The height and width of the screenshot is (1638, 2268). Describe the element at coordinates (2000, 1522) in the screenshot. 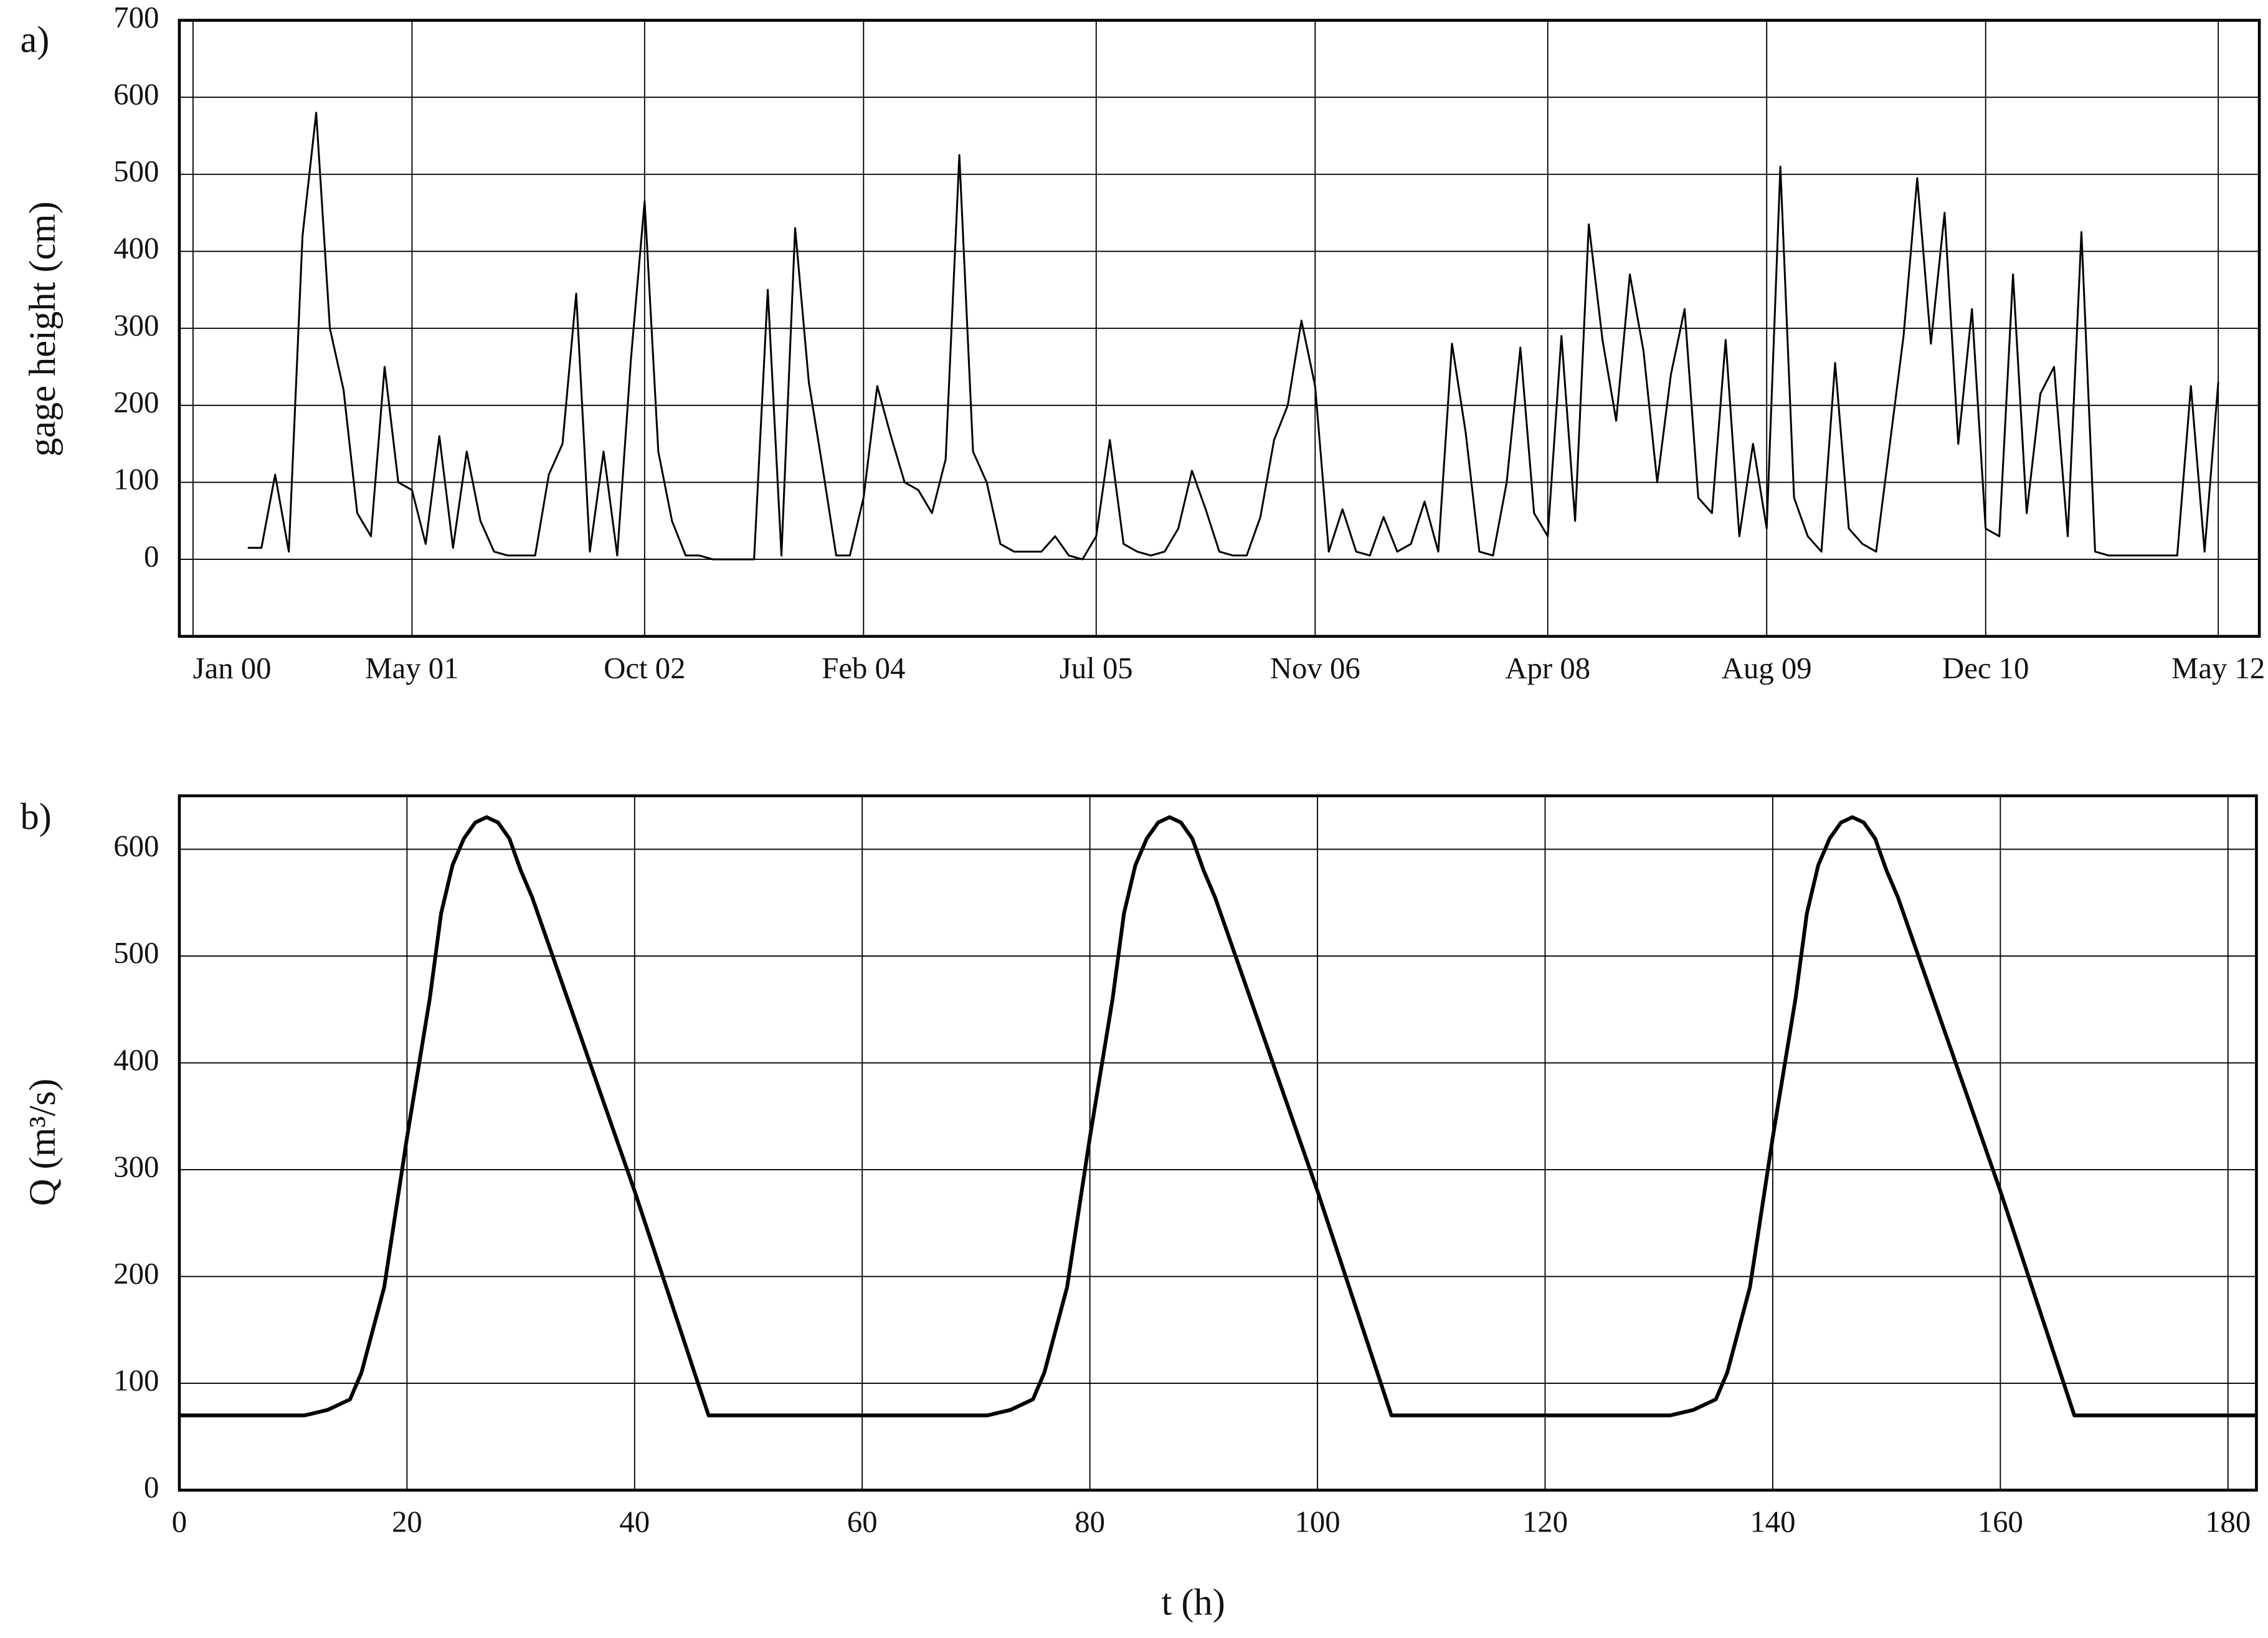

I see `x-tick-label: 160` at that location.